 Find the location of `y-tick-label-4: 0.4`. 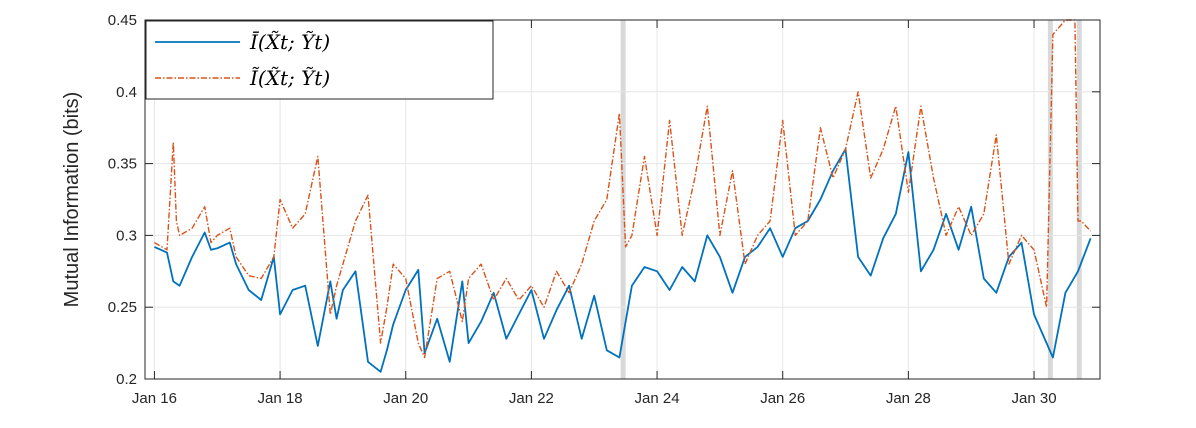

y-tick-label-4: 0.4 is located at coordinates (126, 92).